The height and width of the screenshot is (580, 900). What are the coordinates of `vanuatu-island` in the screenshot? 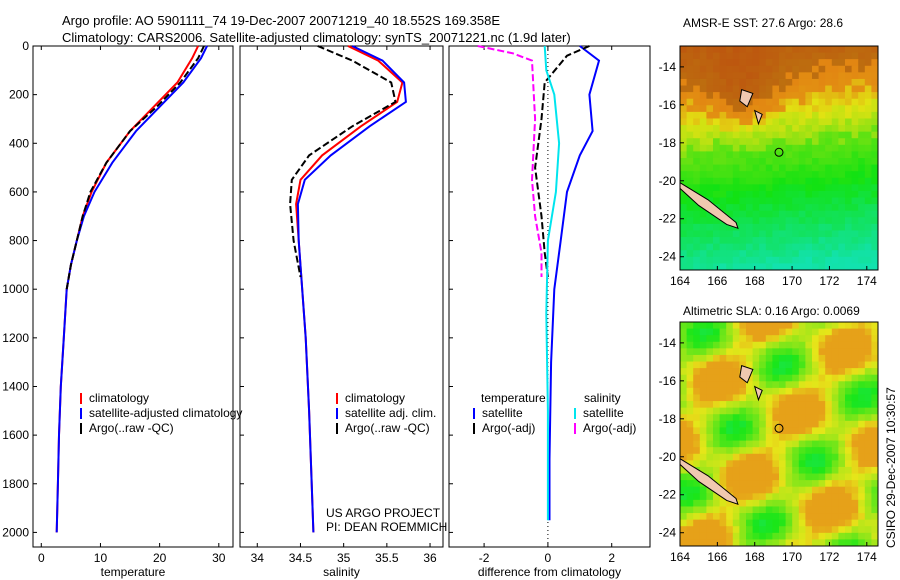 It's located at (758, 117).